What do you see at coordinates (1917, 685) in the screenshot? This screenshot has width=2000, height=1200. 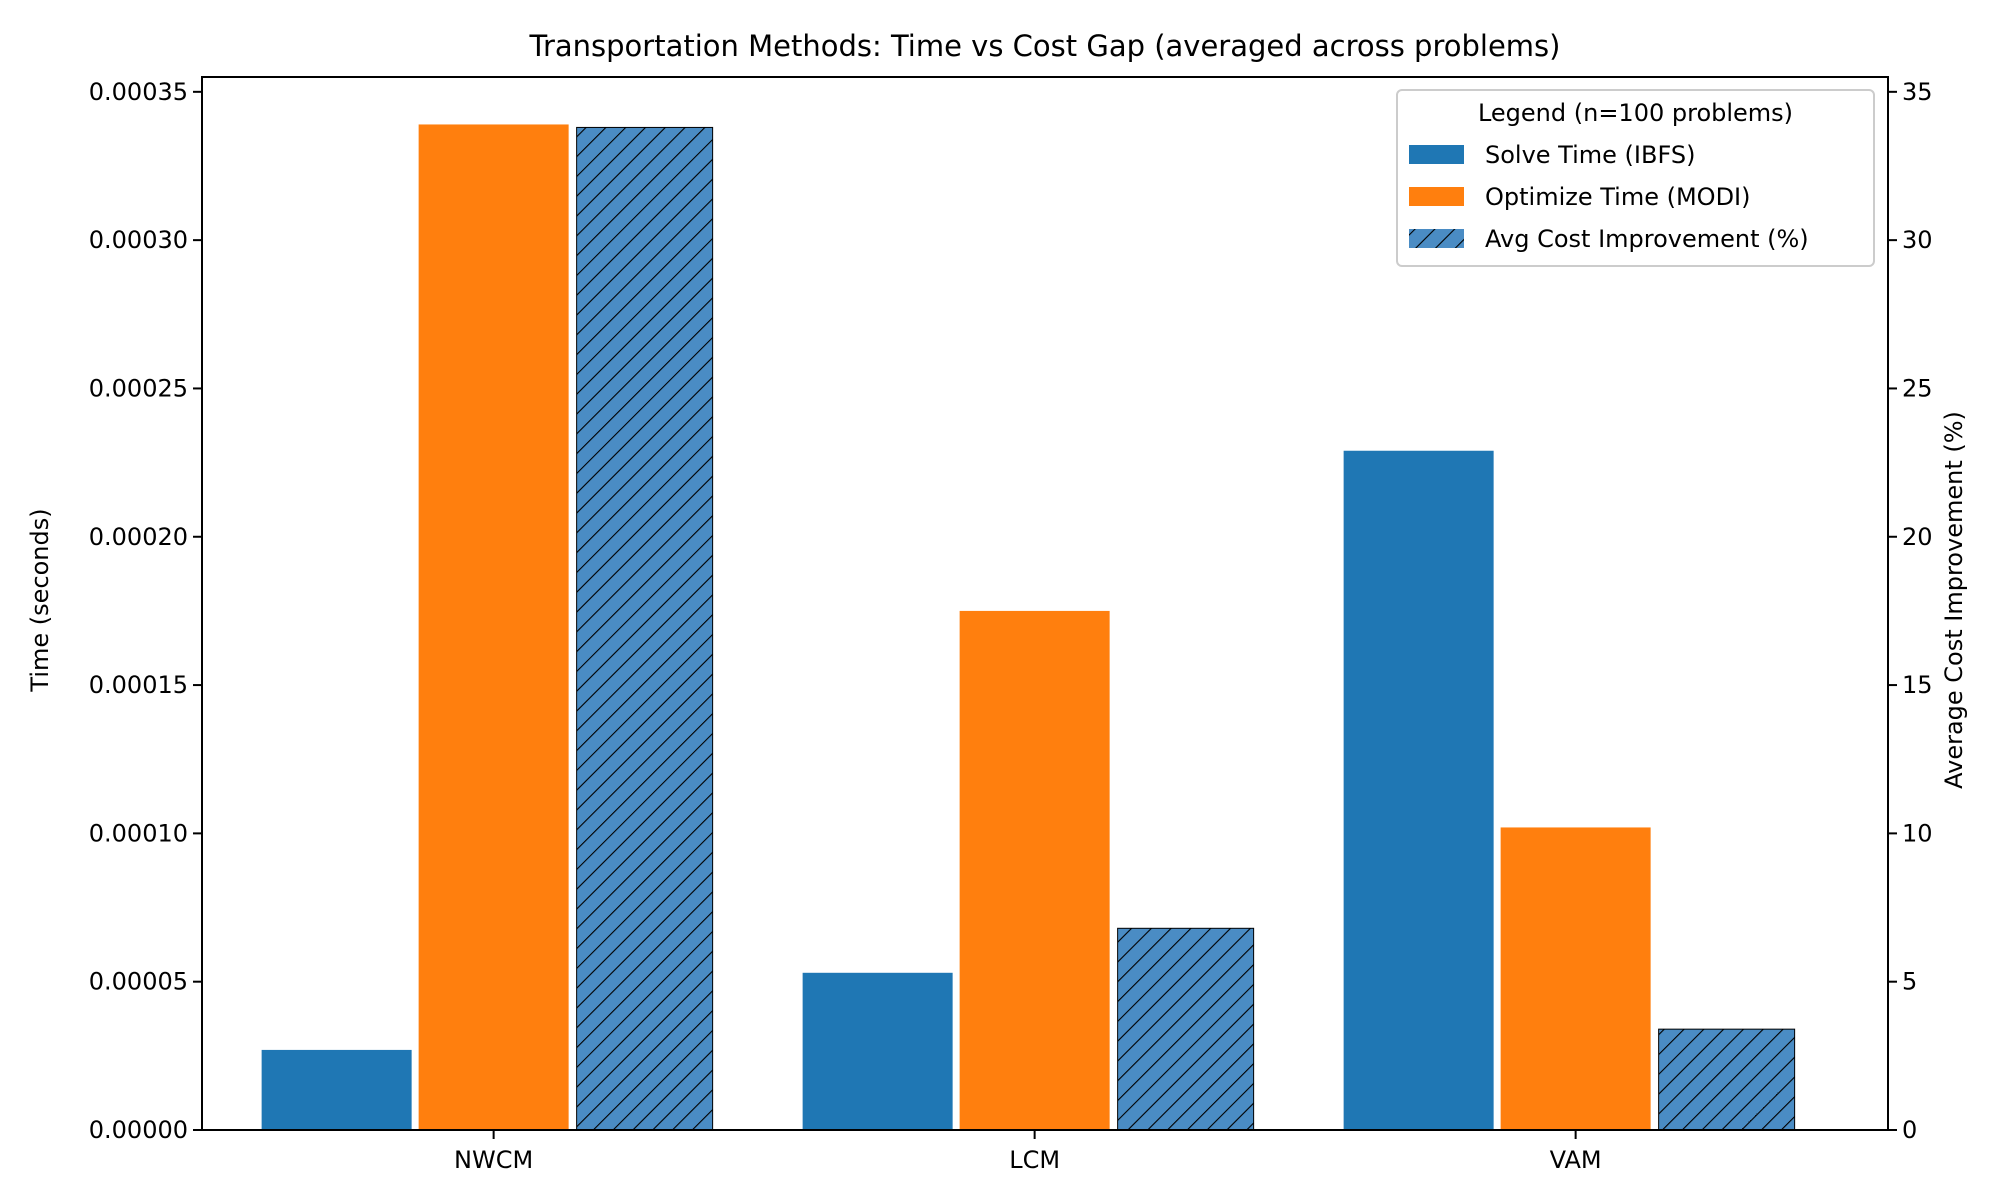 I see `right-tick-label: 15` at bounding box center [1917, 685].